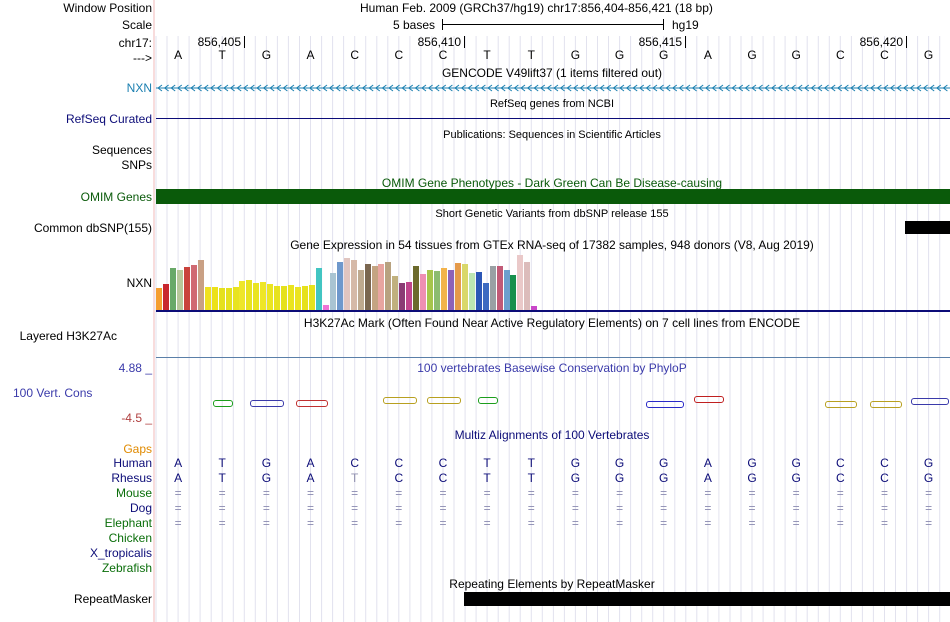  Describe the element at coordinates (553, 88) in the screenshot. I see `gencode-gene-feature` at that location.